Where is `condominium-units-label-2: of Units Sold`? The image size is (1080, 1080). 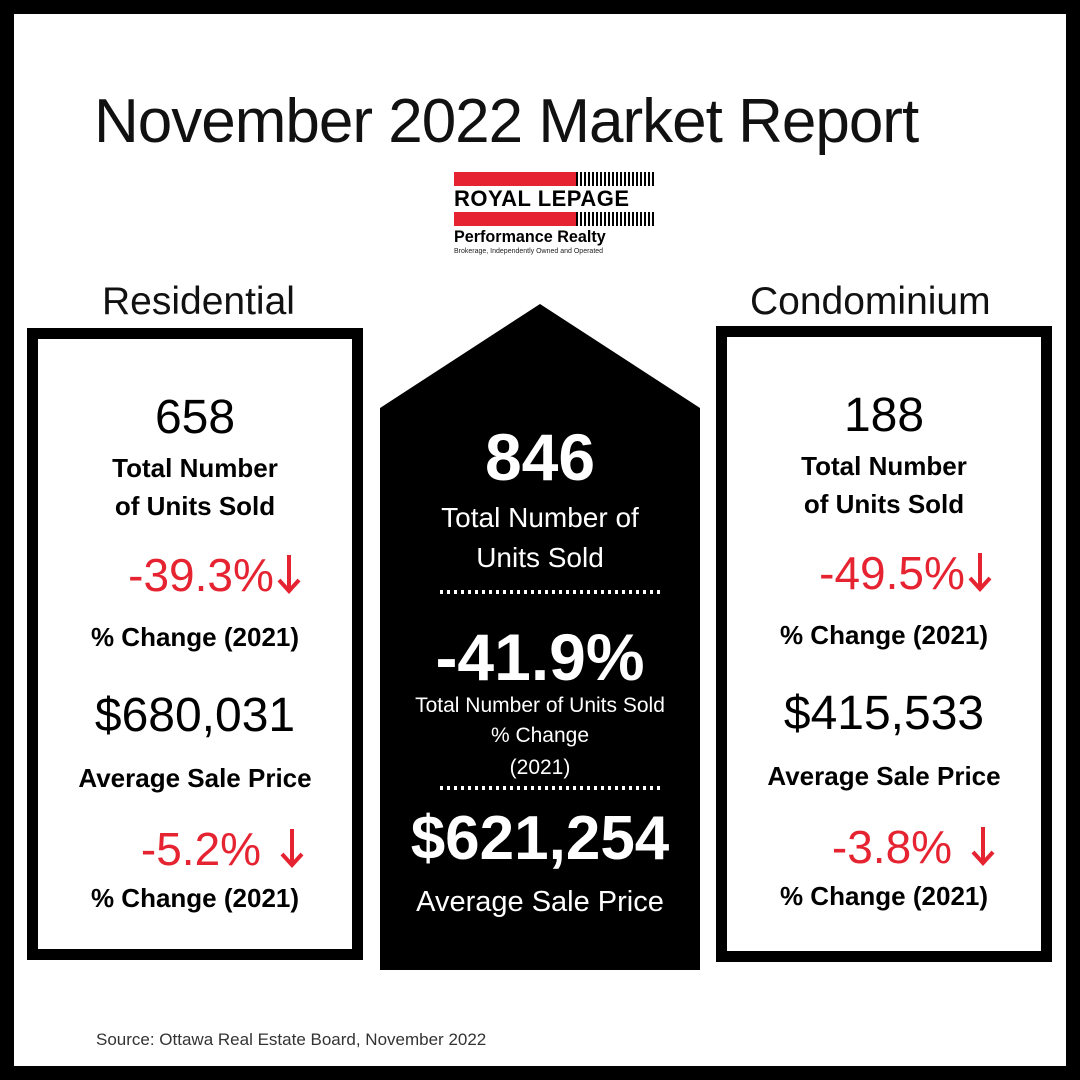
condominium-units-label-2: of Units Sold is located at coordinates (884, 504).